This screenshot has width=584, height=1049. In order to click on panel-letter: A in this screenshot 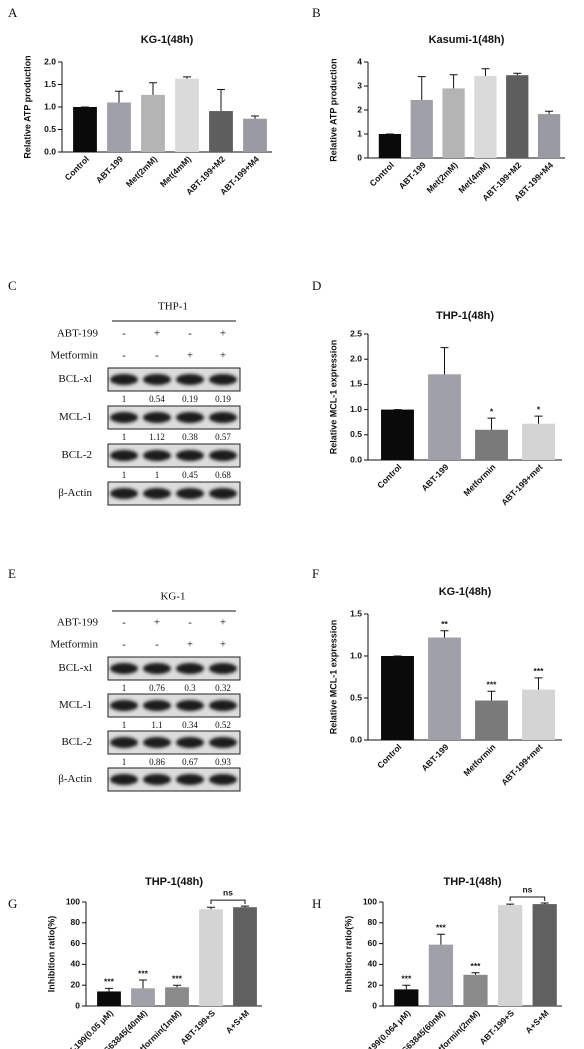, I will do `click(13, 12)`.